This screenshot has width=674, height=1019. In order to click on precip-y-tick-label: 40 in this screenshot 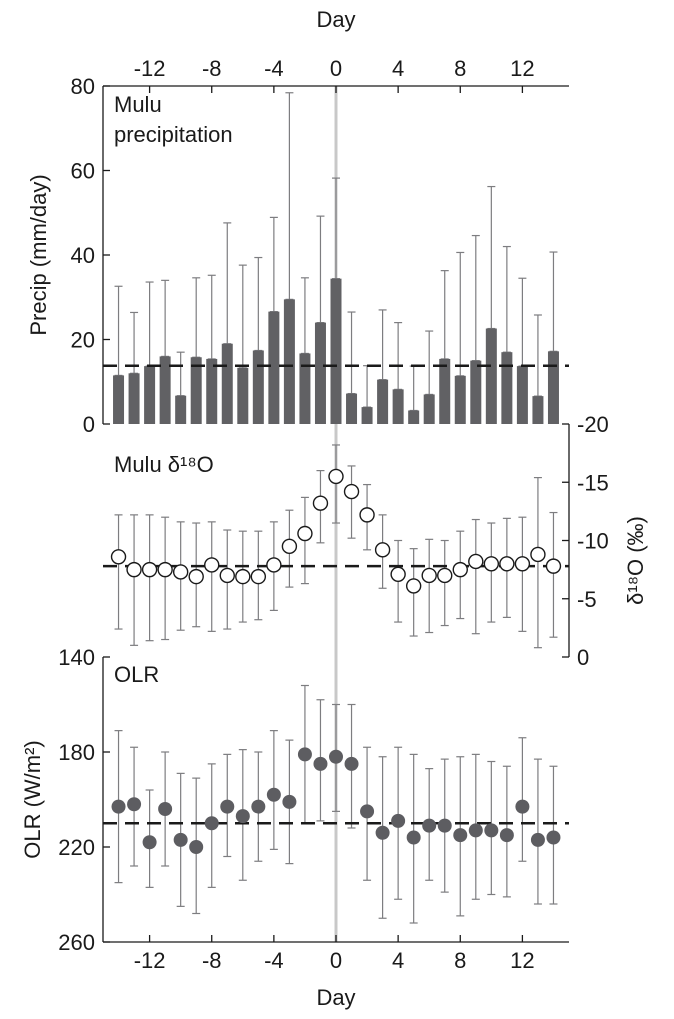, I will do `click(83, 255)`.